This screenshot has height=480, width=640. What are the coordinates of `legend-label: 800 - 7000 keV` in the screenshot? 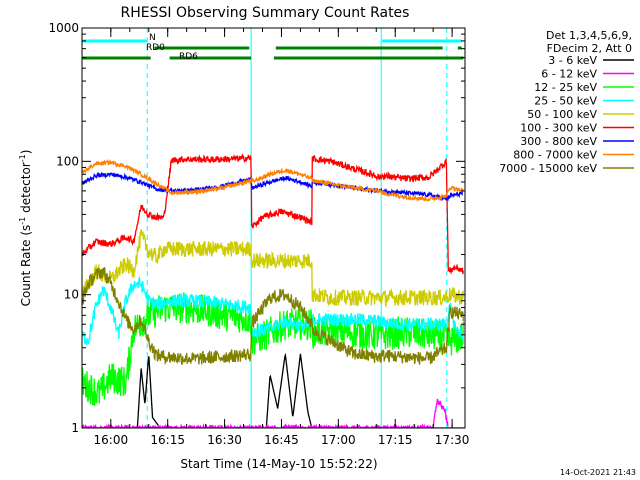 It's located at (555, 155).